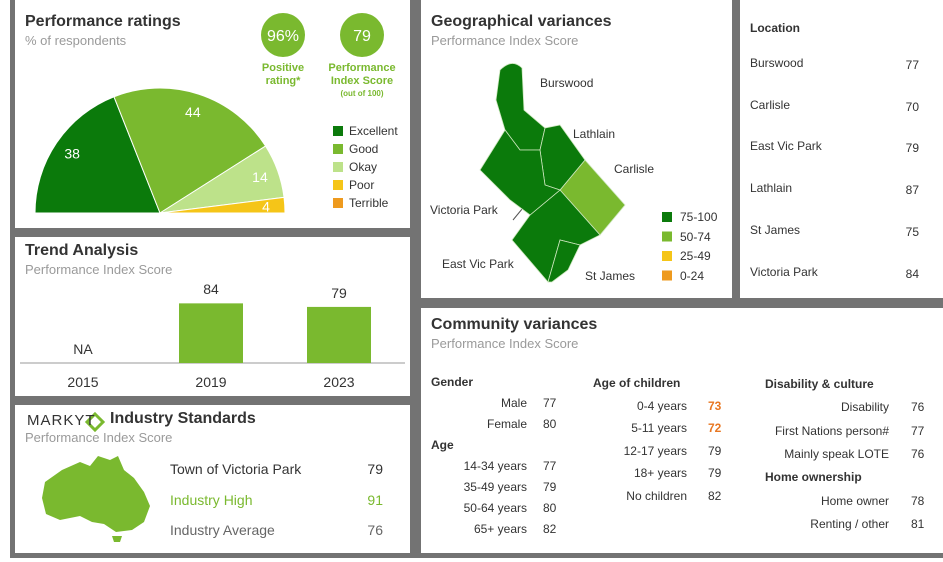 Image resolution: width=943 pixels, height=562 pixels. What do you see at coordinates (784, 271) in the screenshot?
I see `table-name: Victoria Park` at bounding box center [784, 271].